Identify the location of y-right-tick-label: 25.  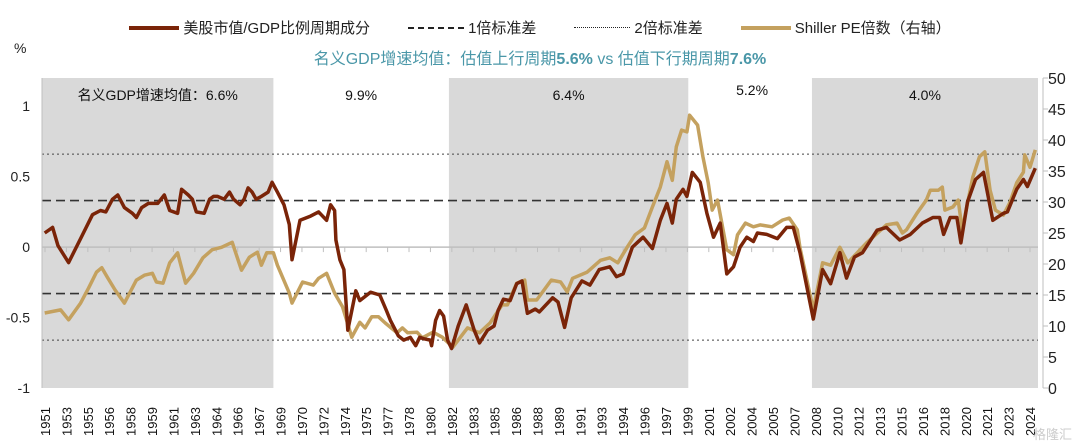
(1057, 234).